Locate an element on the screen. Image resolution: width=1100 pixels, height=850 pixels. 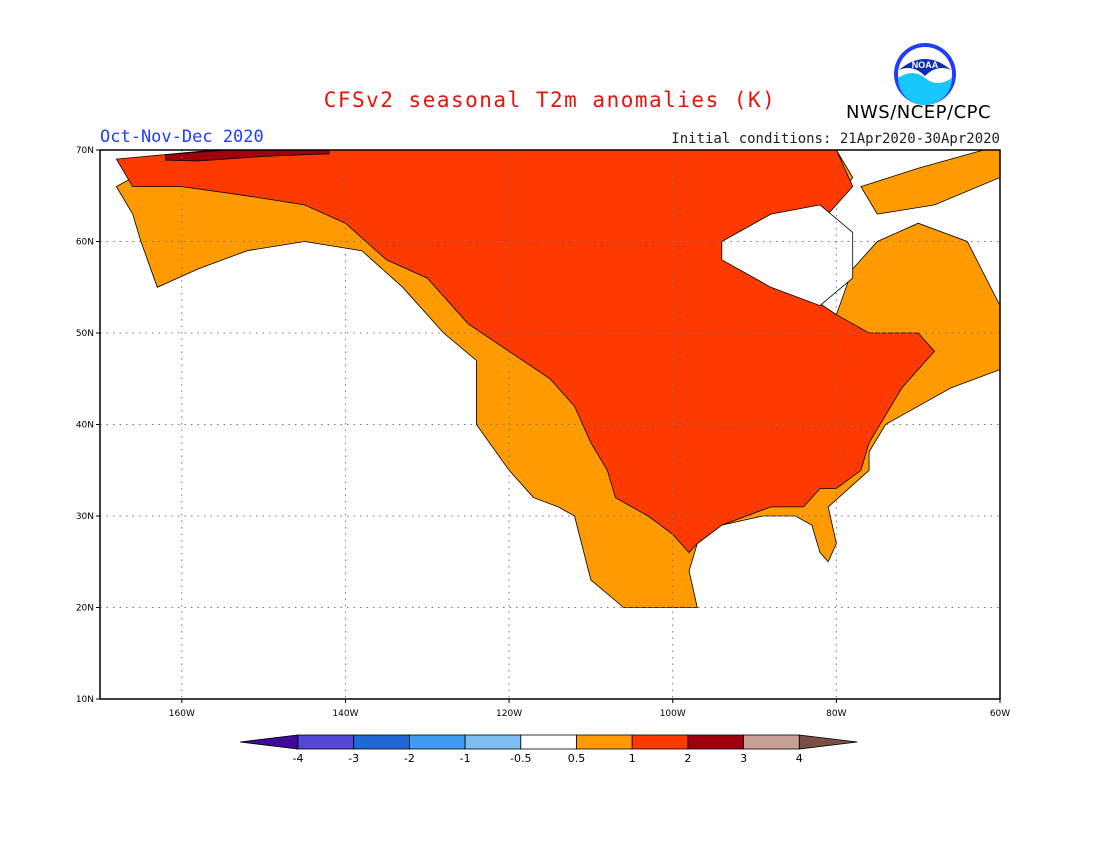
colorbar-label: 1 is located at coordinates (632, 758).